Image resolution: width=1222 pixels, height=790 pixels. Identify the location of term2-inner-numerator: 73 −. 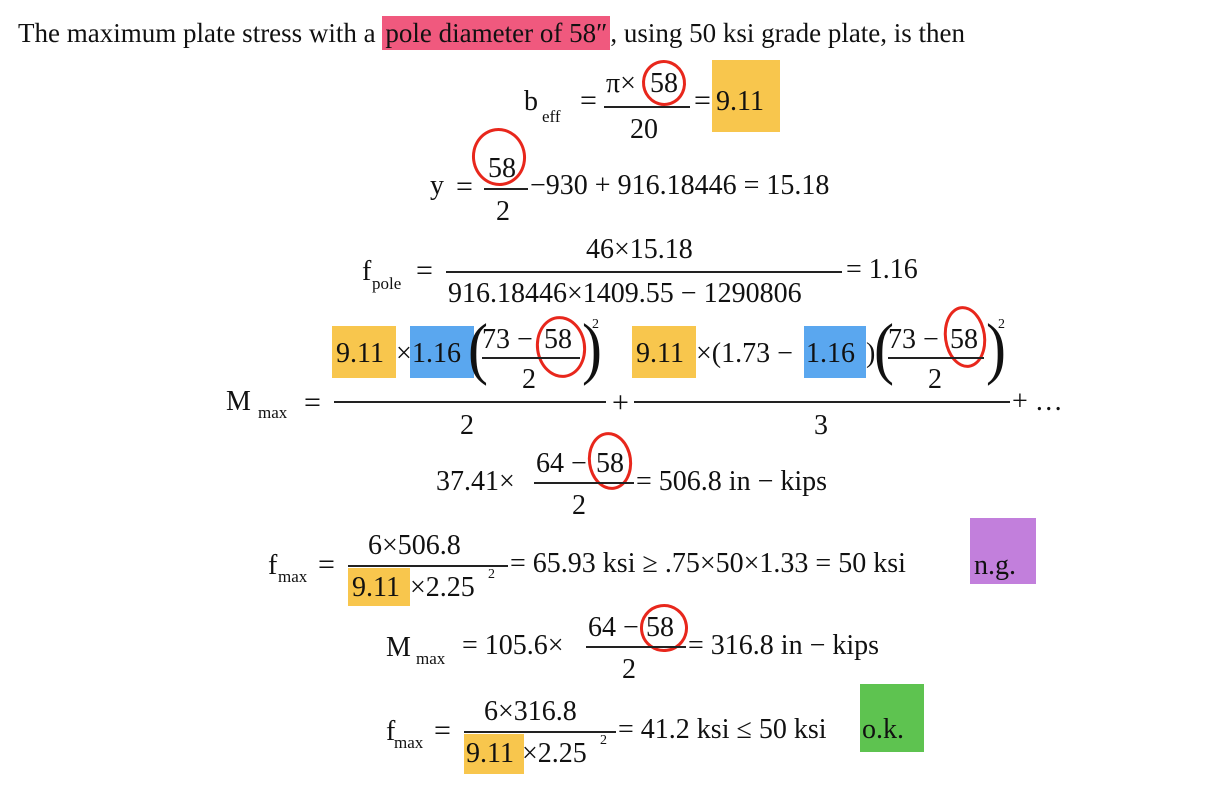
(913, 339).